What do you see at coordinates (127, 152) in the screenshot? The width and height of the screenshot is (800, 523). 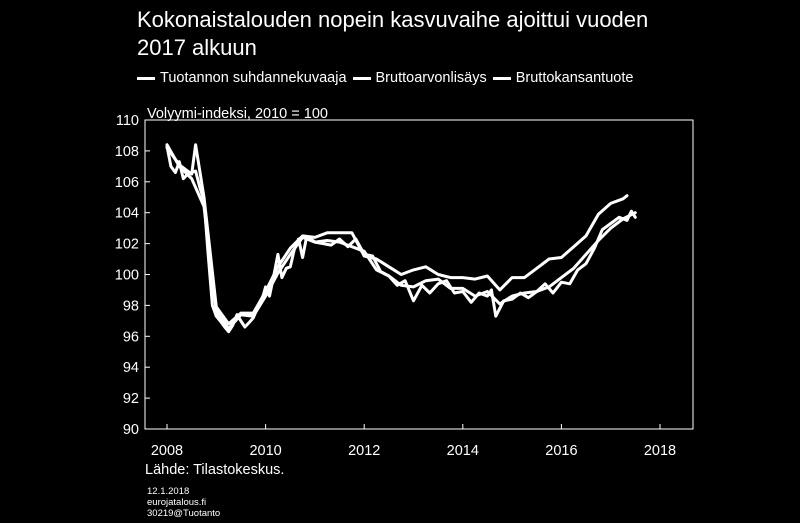 I see `y-tick-label: 108` at bounding box center [127, 152].